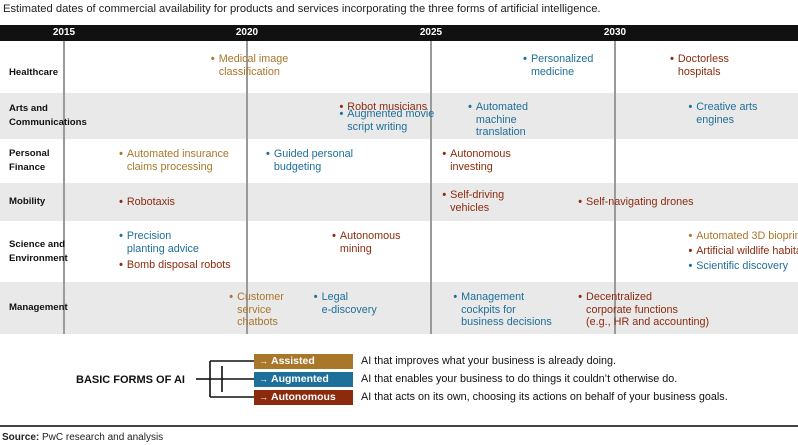 The image size is (798, 445). What do you see at coordinates (247, 187) in the screenshot?
I see `gridline-2020` at bounding box center [247, 187].